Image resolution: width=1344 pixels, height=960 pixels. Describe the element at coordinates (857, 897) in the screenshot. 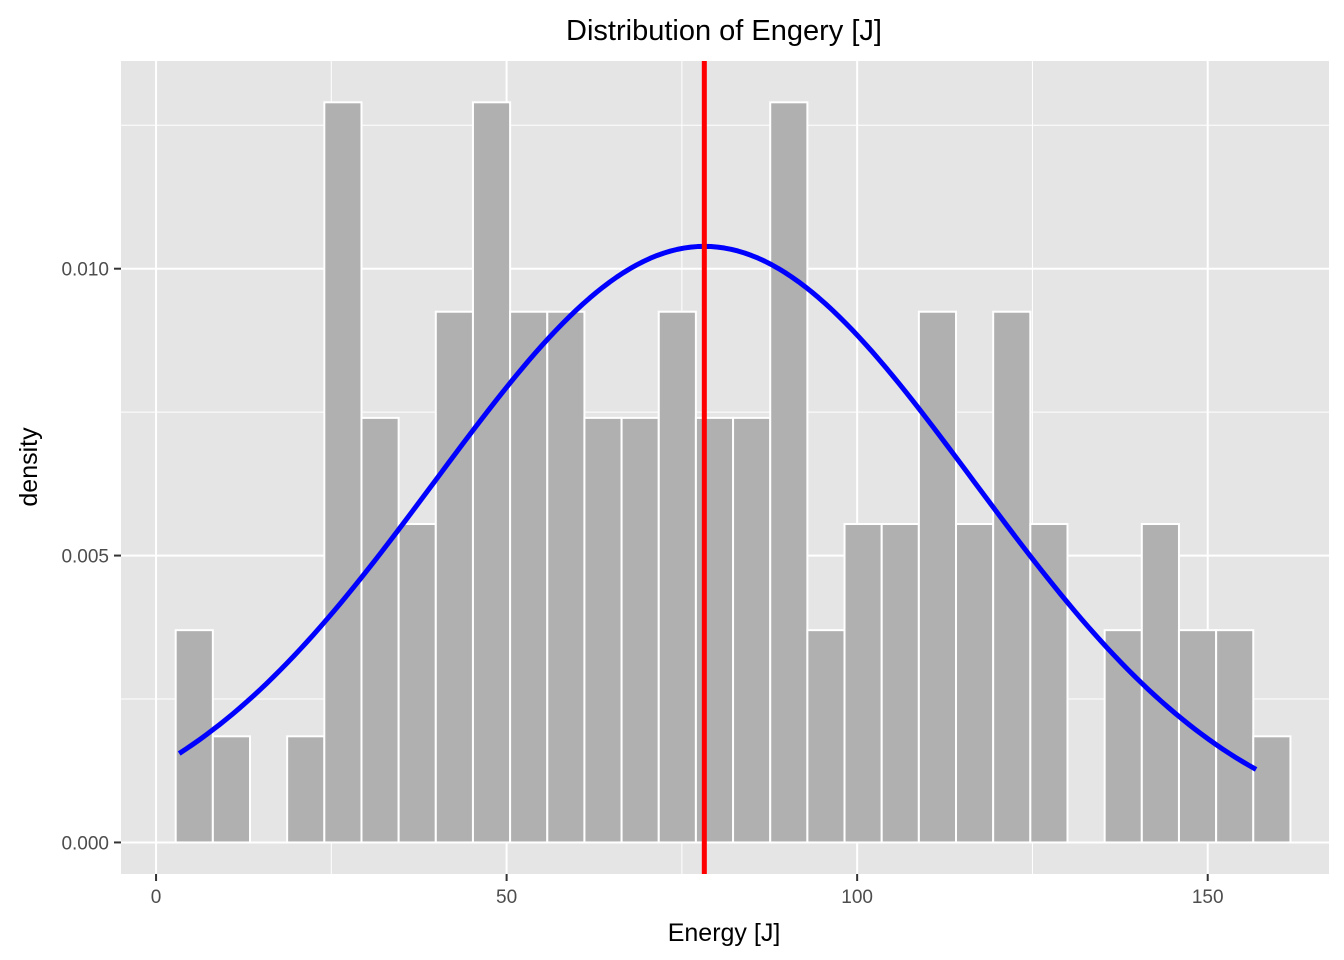

I see `x-tick-label: 100` at that location.